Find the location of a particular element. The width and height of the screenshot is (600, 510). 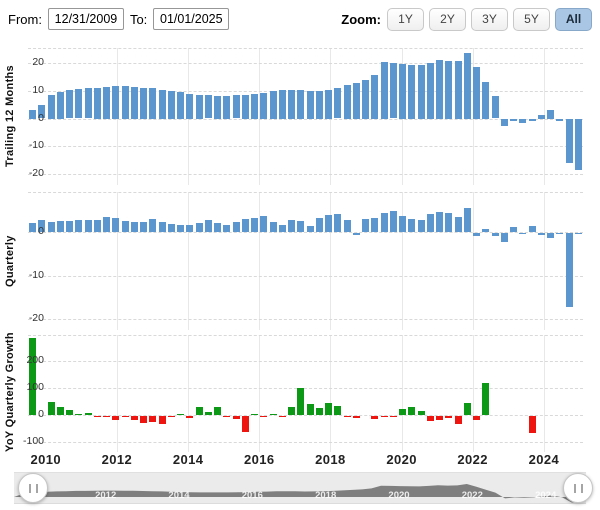

y-tick-label: 200 is located at coordinates (35, 359).